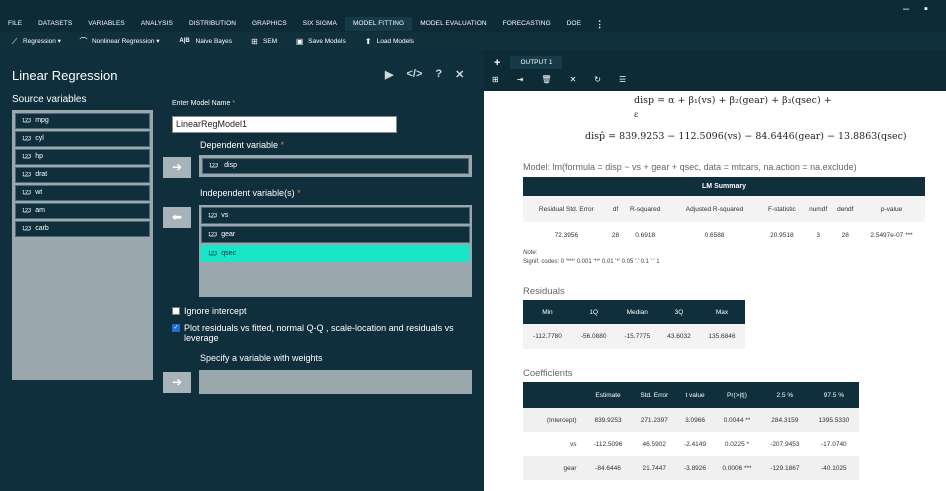 Image resolution: width=946 pixels, height=491 pixels. I want to click on export-icon: ⇥, so click(520, 79).